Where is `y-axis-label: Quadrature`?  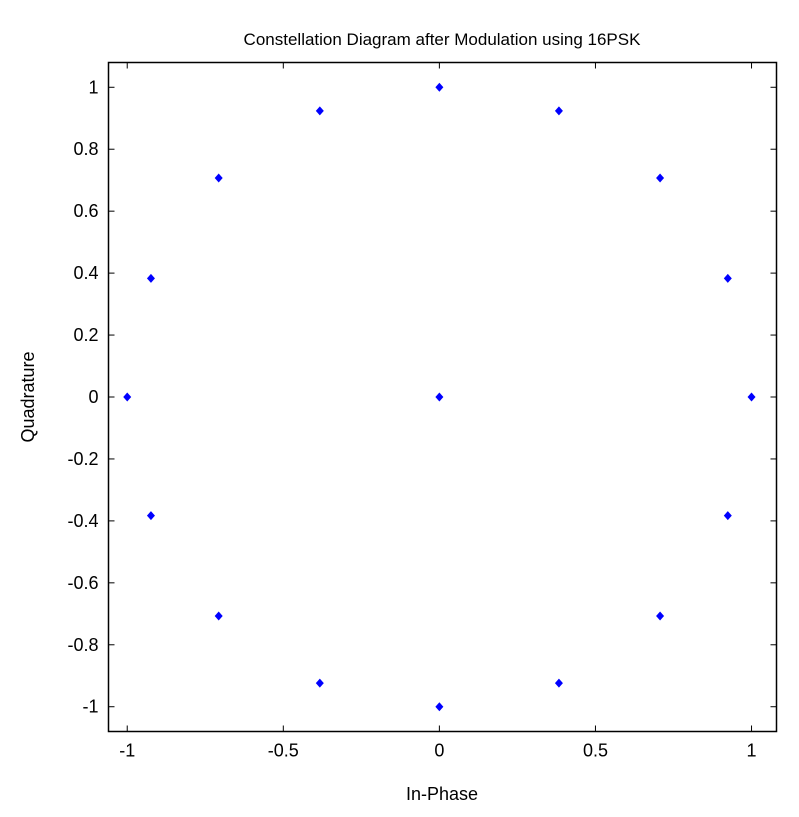 y-axis-label: Quadrature is located at coordinates (28, 396).